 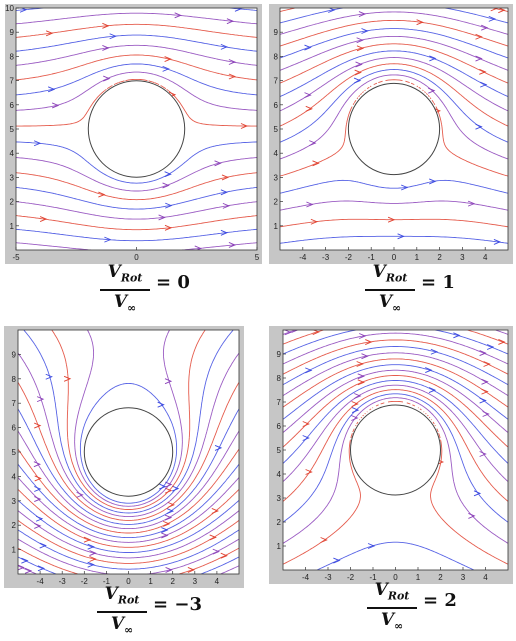 What do you see at coordinates (257, 257) in the screenshot?
I see `x-tick-label: 5` at bounding box center [257, 257].